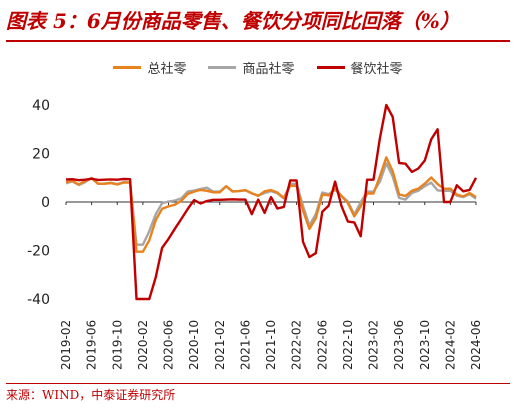  What do you see at coordinates (348, 345) in the screenshot?
I see `x-tick-label: 2022-10` at bounding box center [348, 345].